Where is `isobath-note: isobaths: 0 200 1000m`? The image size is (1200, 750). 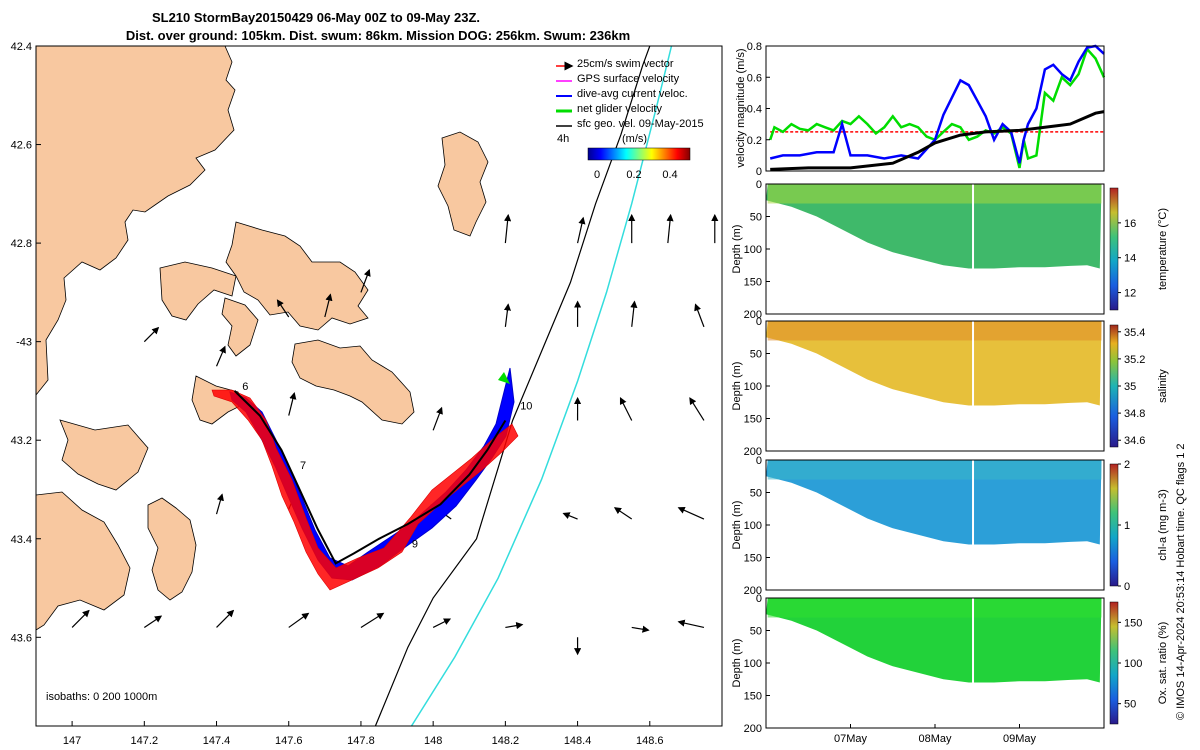
isobath-note: isobaths: 0 200 1000m is located at coordinates (101, 697).